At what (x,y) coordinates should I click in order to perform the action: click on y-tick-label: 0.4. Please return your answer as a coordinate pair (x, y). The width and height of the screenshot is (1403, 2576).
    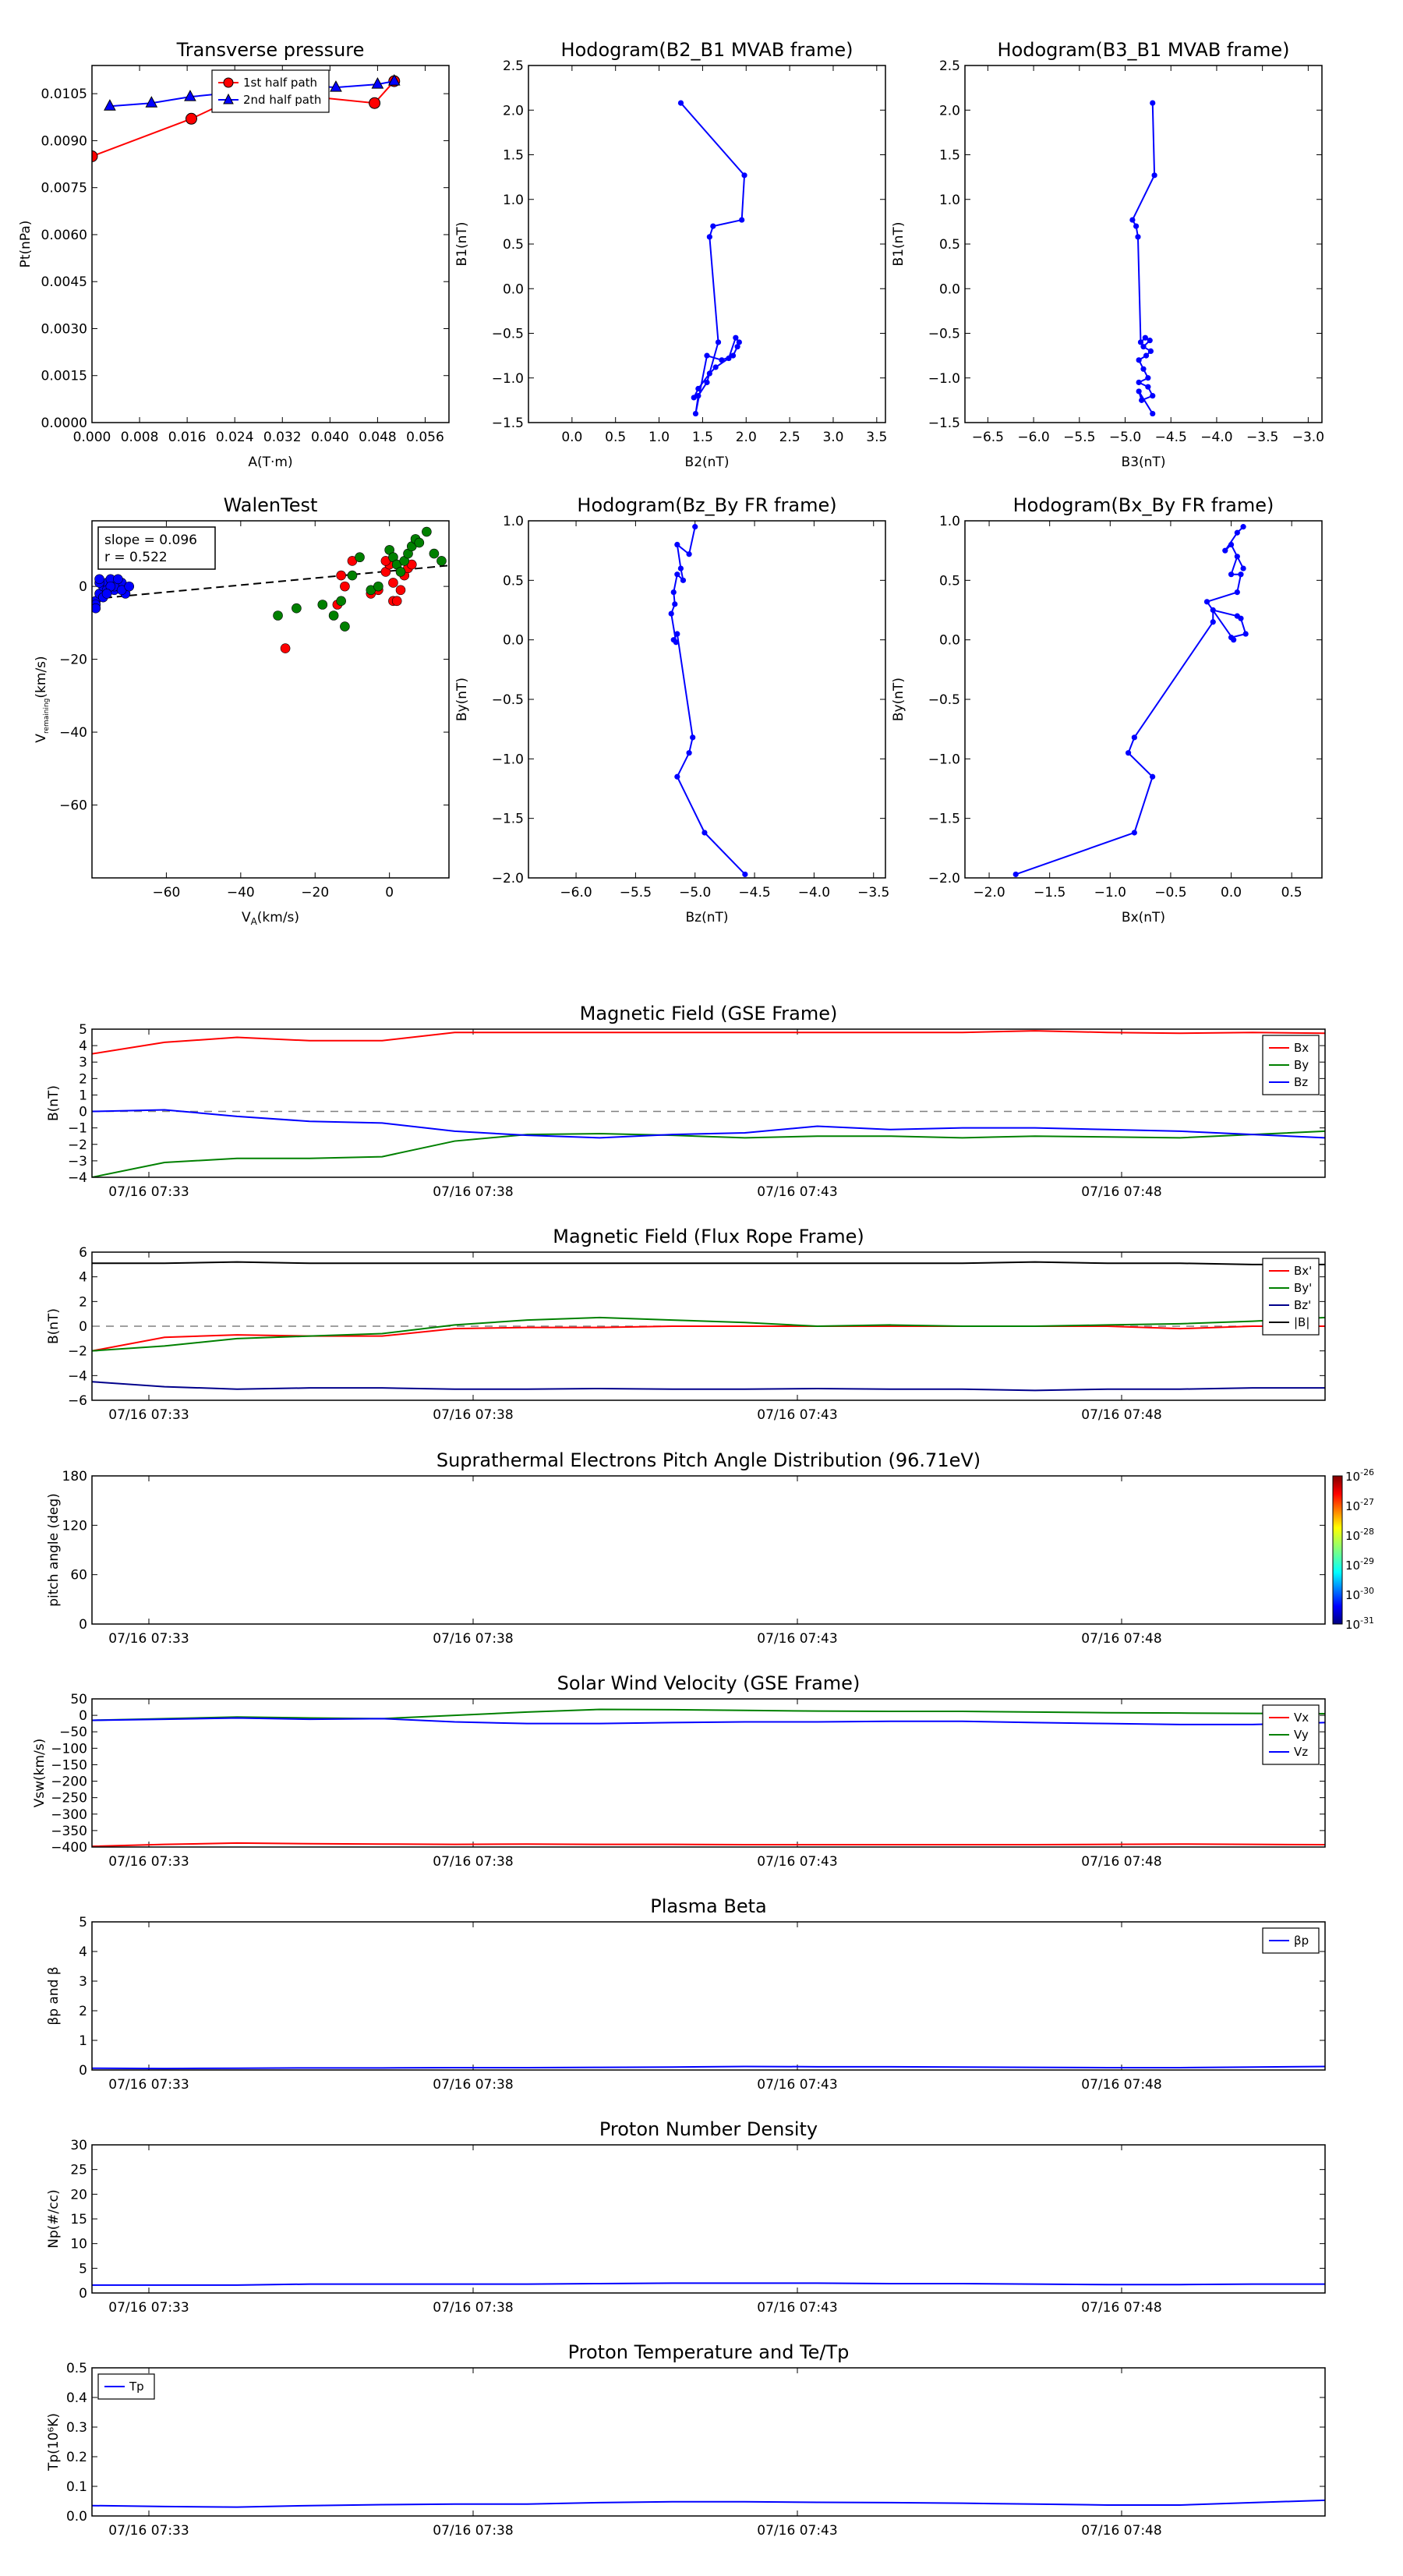
    Looking at the image, I should click on (76, 2398).